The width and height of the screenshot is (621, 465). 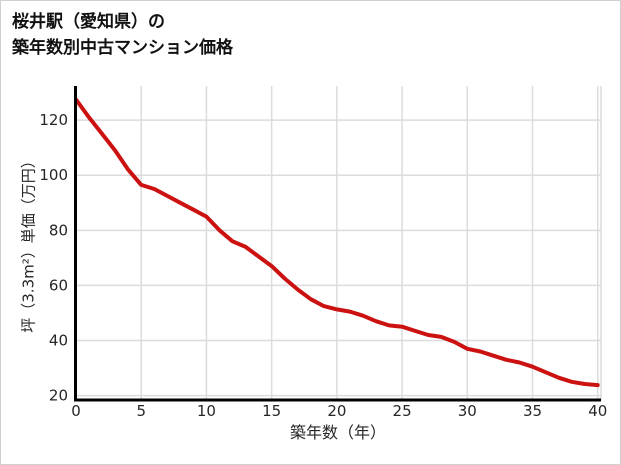 What do you see at coordinates (76, 411) in the screenshot?
I see `x-tick-label: 0` at bounding box center [76, 411].